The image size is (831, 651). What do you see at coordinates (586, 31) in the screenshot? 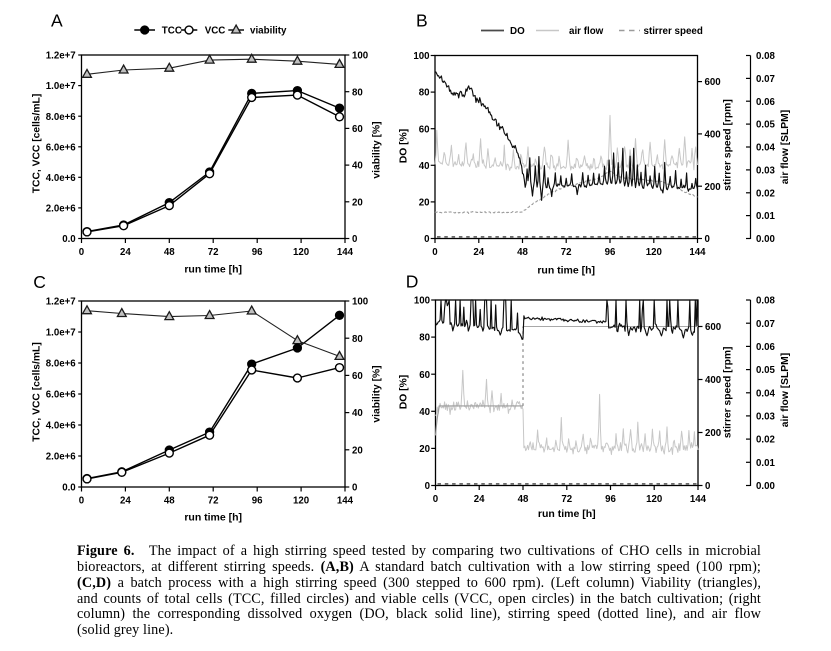
I see `svg-text: air flow` at bounding box center [586, 31].